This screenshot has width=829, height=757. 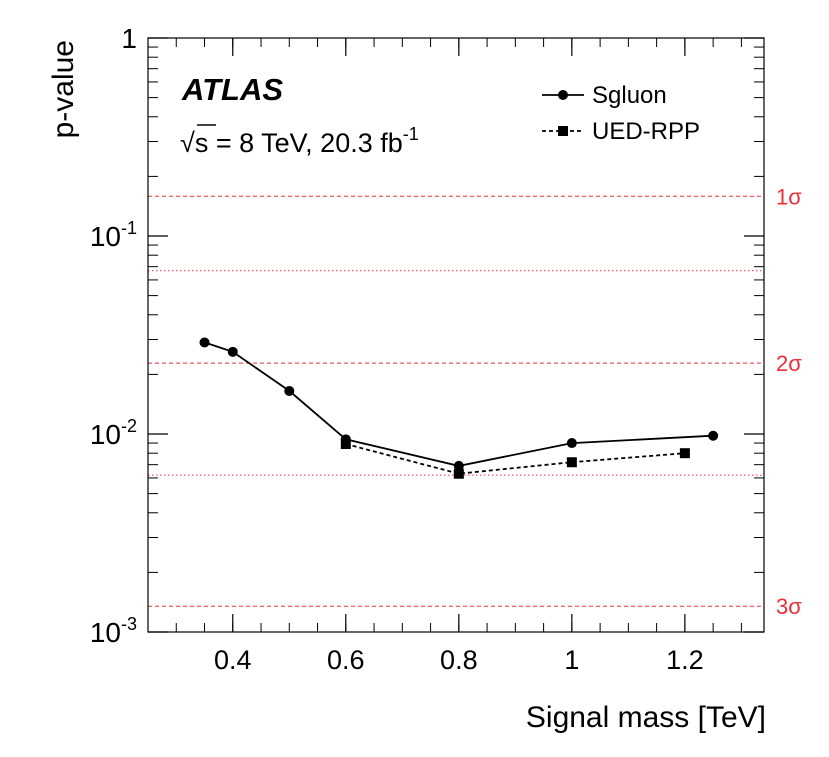 I want to click on sigma-label-2: 2σ, so click(x=789, y=363).